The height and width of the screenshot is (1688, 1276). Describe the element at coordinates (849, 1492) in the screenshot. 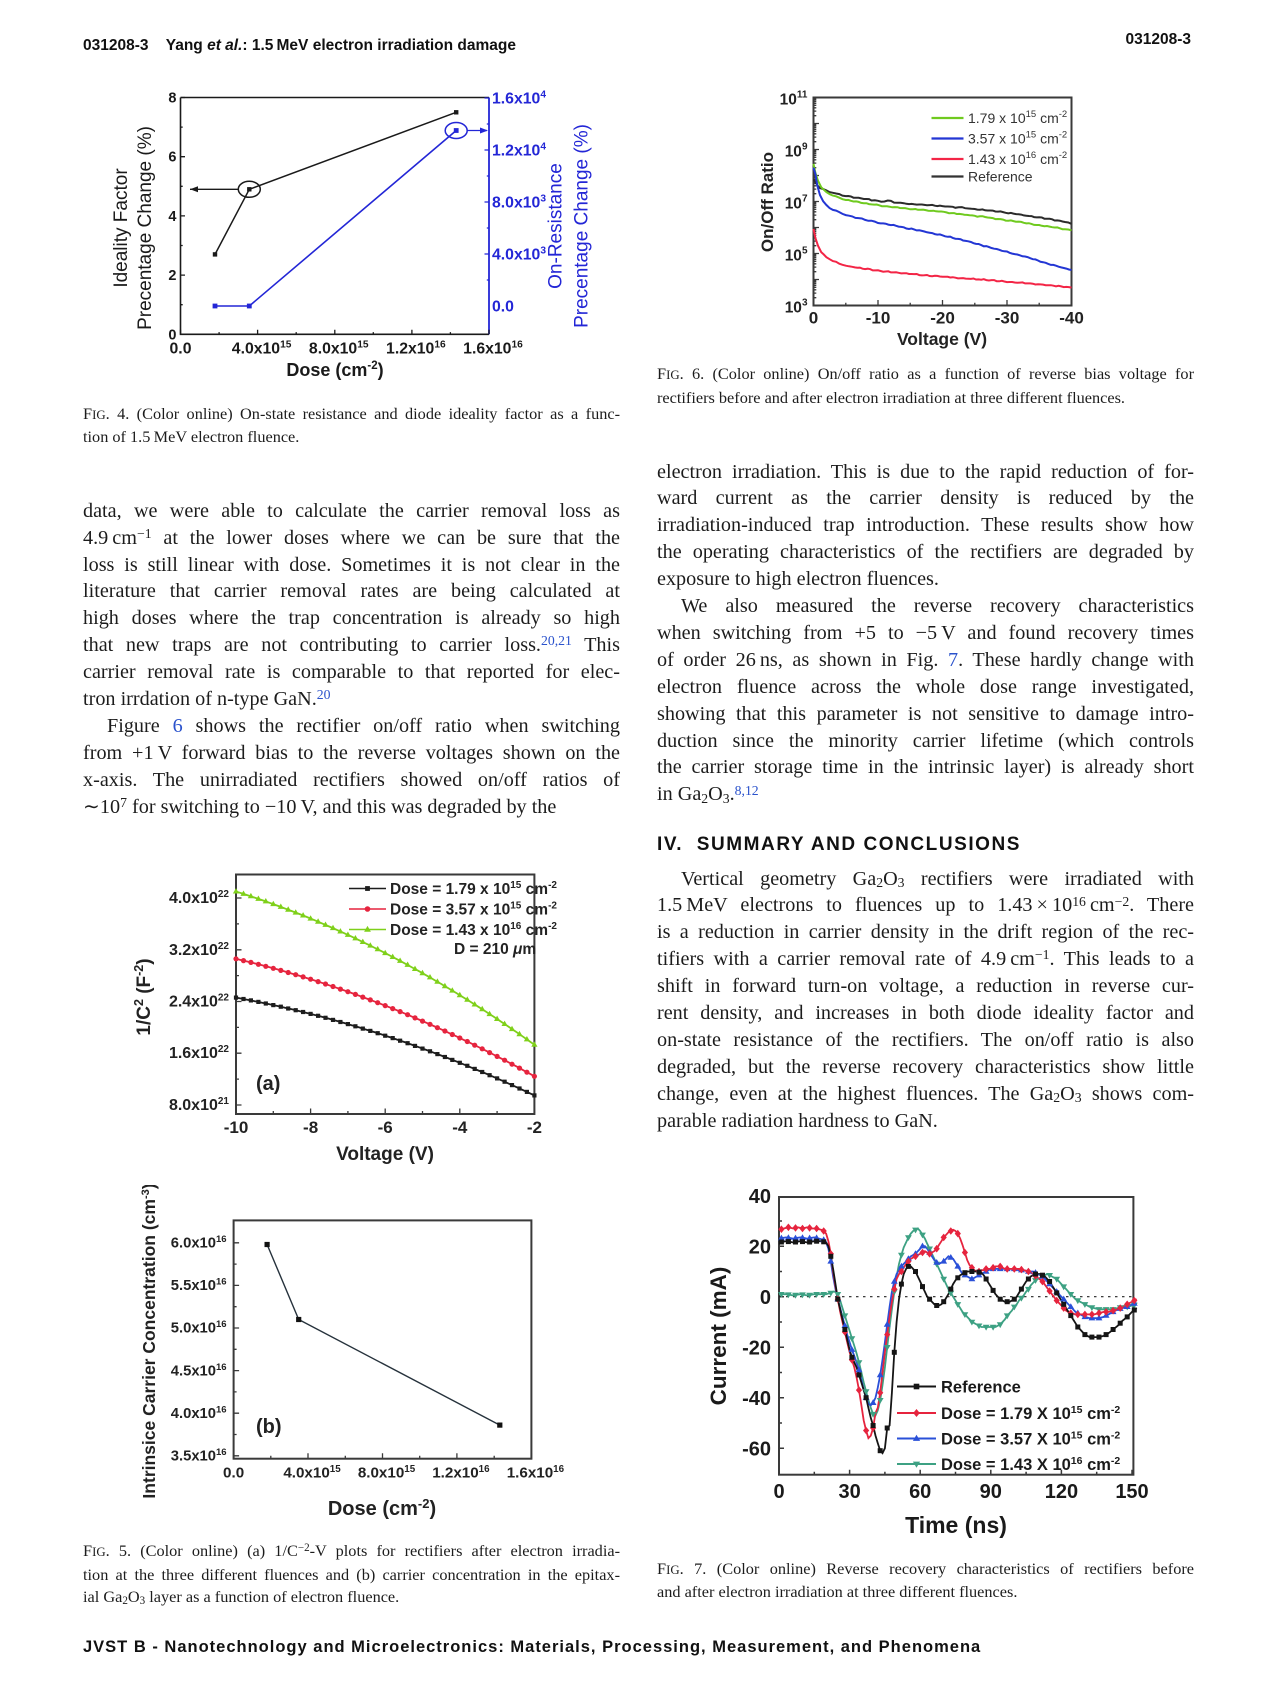

I see `svg-text: 30` at that location.